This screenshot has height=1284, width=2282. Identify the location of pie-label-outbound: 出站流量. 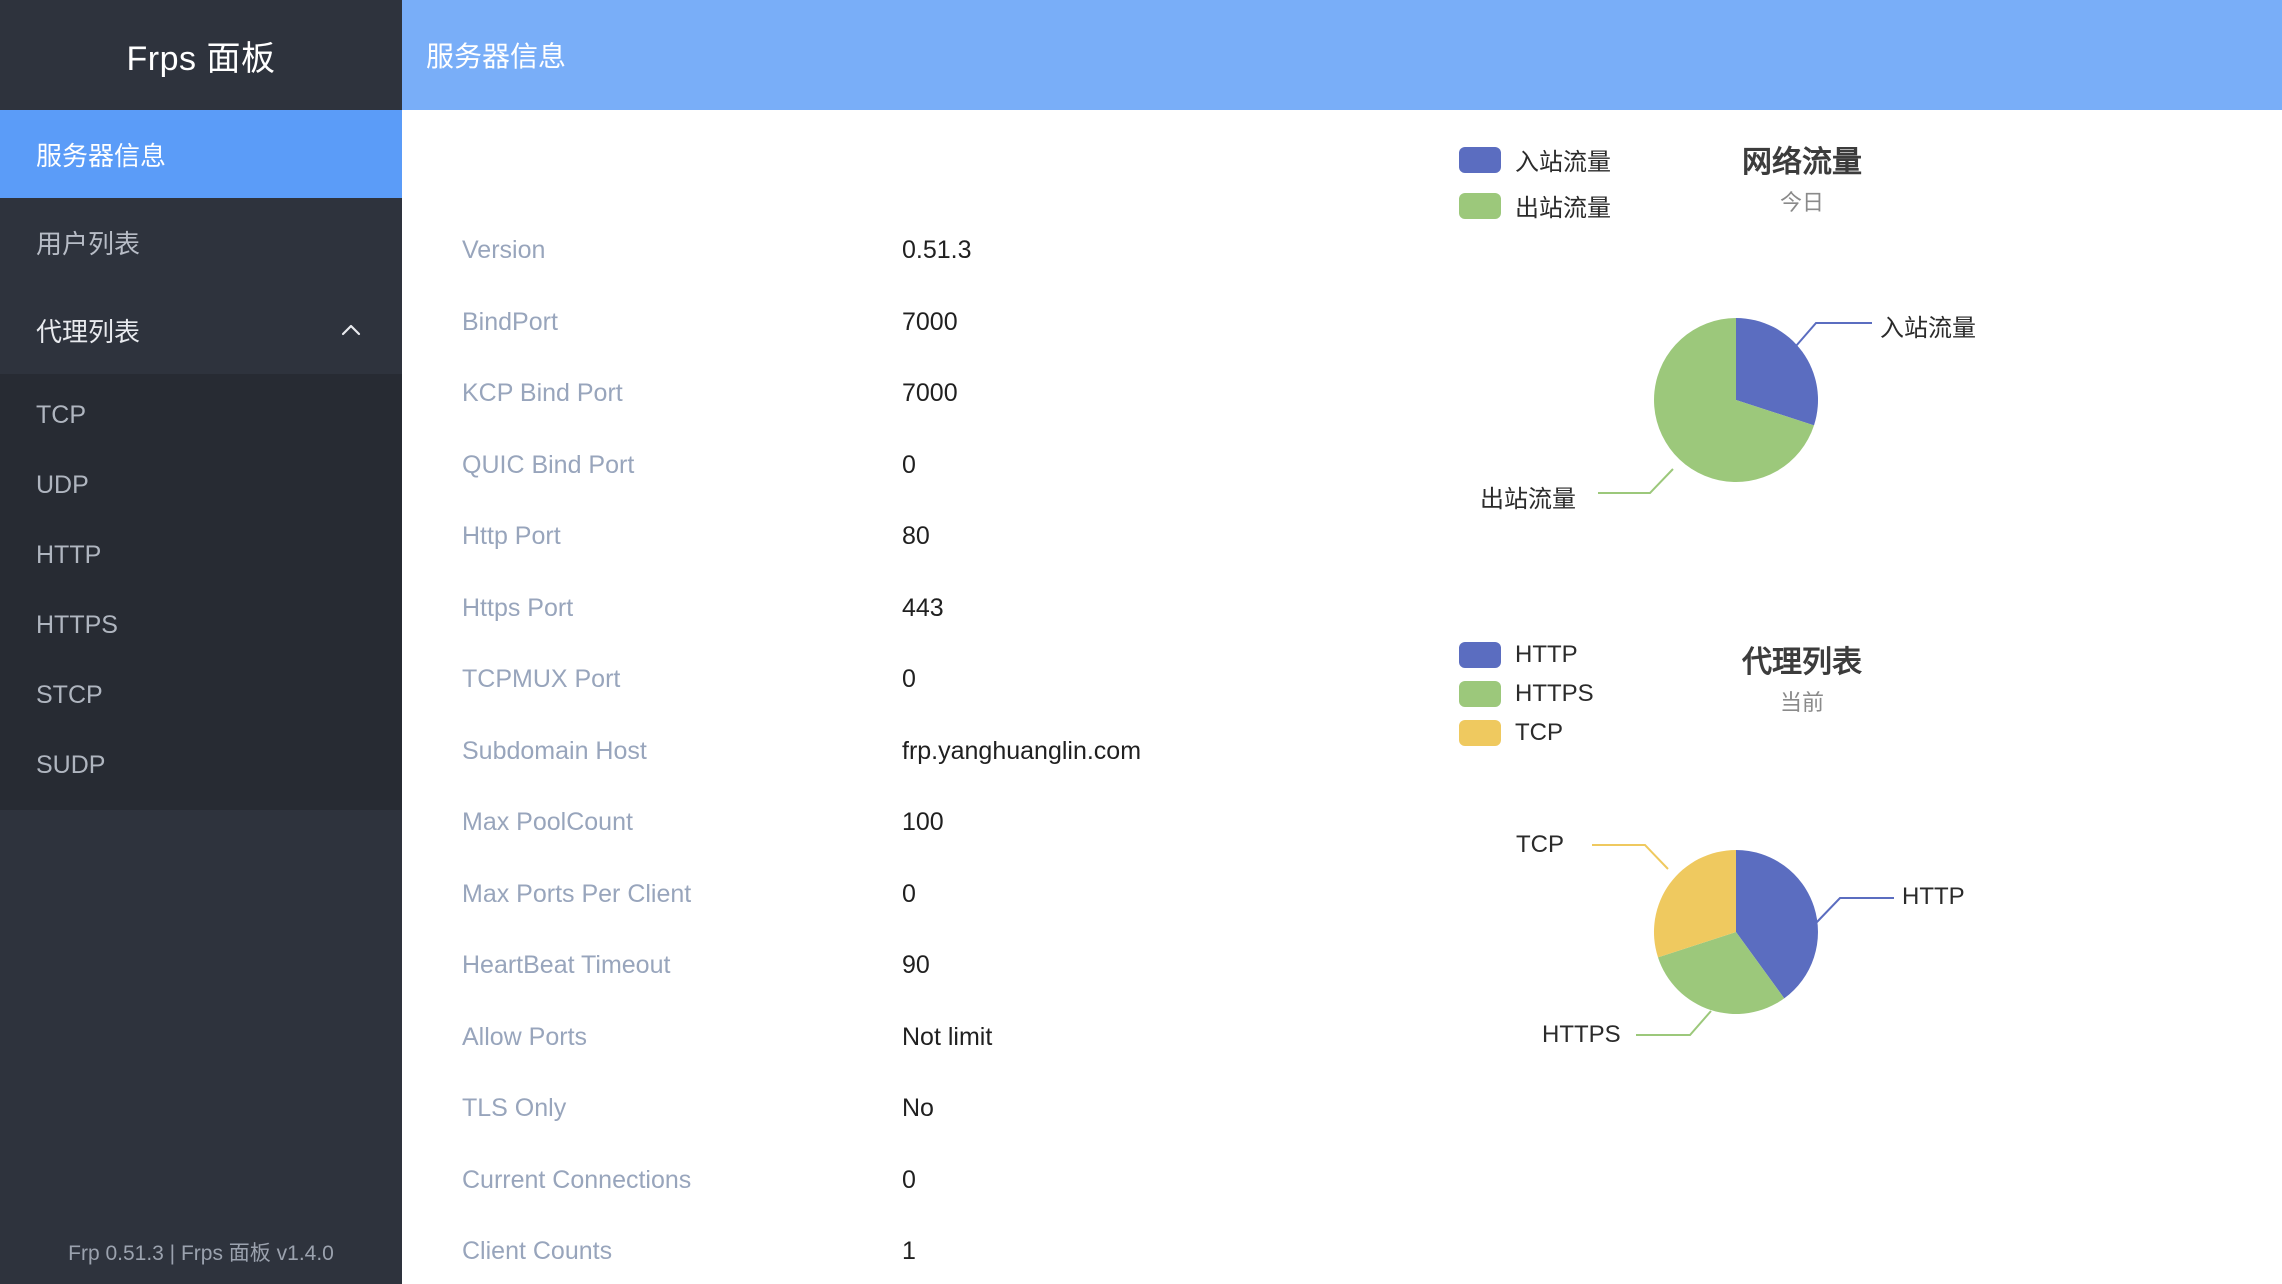
(1528, 499).